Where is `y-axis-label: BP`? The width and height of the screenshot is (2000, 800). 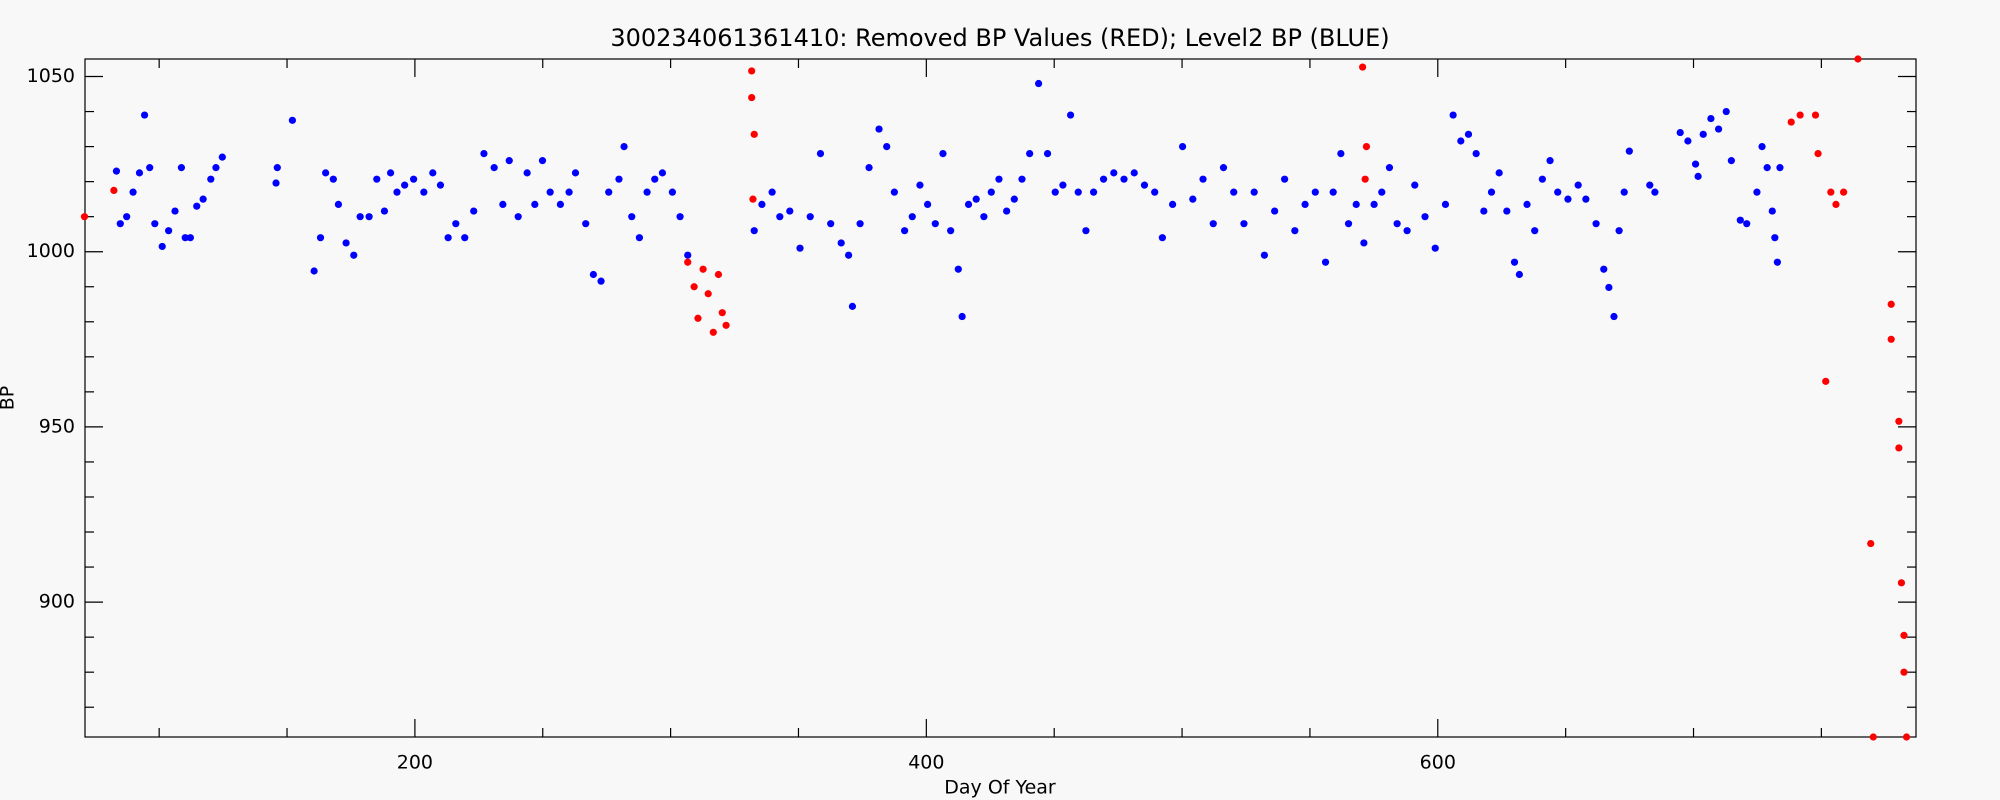
y-axis-label: BP is located at coordinates (9, 398).